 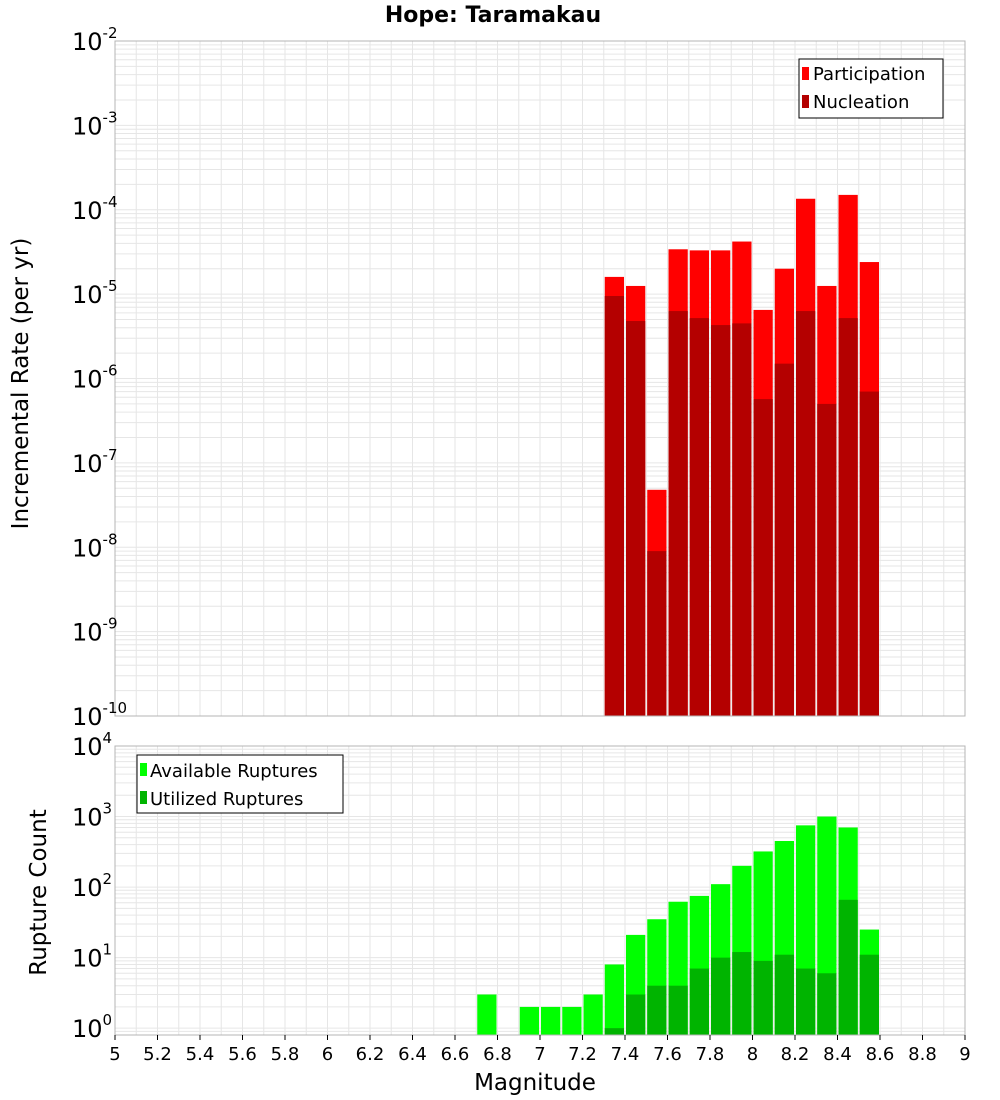 What do you see at coordinates (837, 1054) in the screenshot?
I see `x-tick-label: 8.4` at bounding box center [837, 1054].